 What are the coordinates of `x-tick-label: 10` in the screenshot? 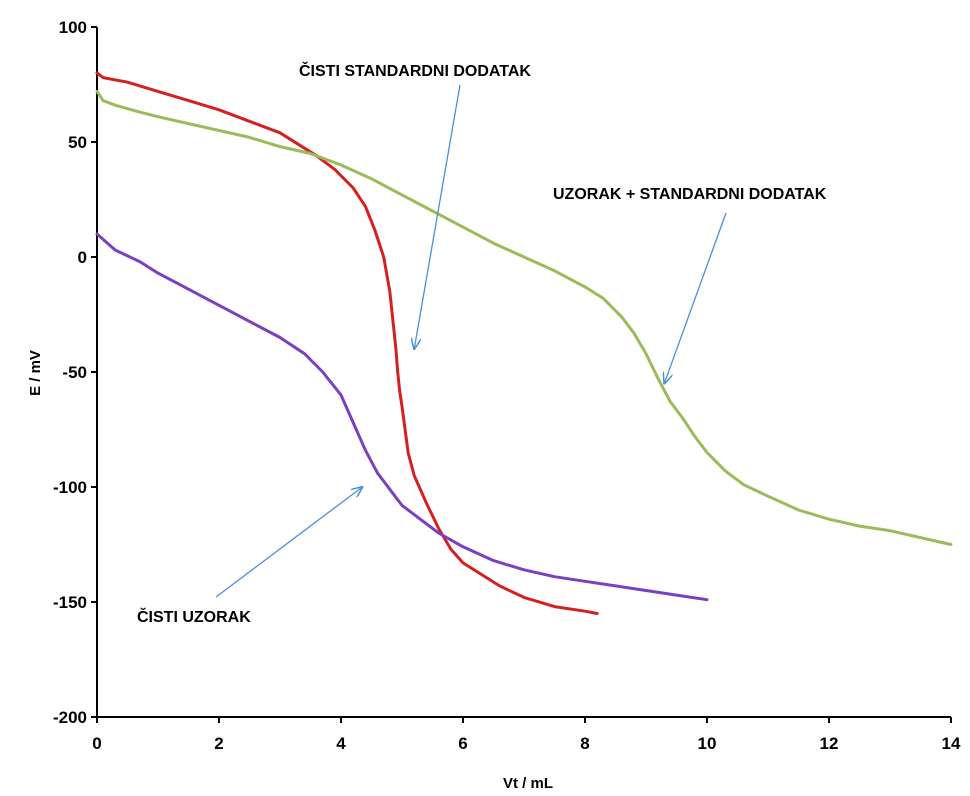 It's located at (707, 743).